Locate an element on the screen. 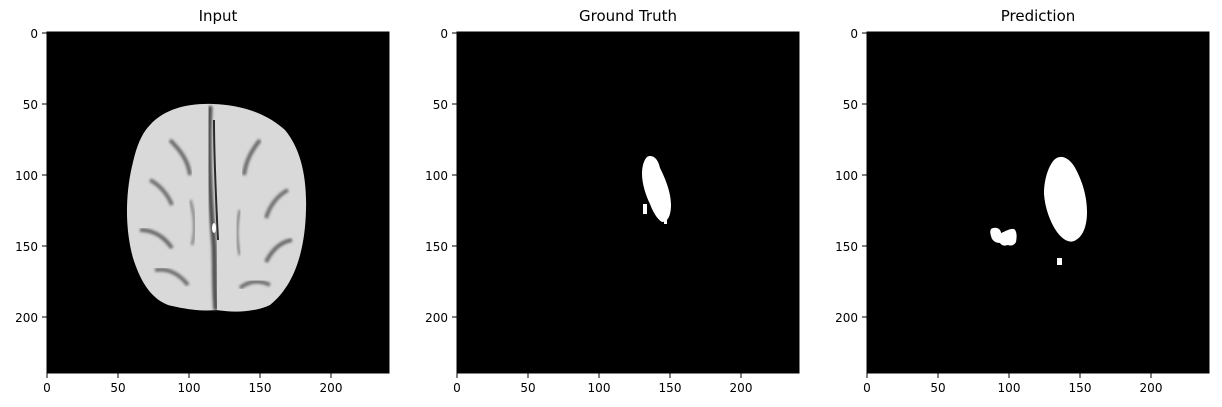 The image size is (1222, 407). panel-title: Prediction is located at coordinates (1038, 16).